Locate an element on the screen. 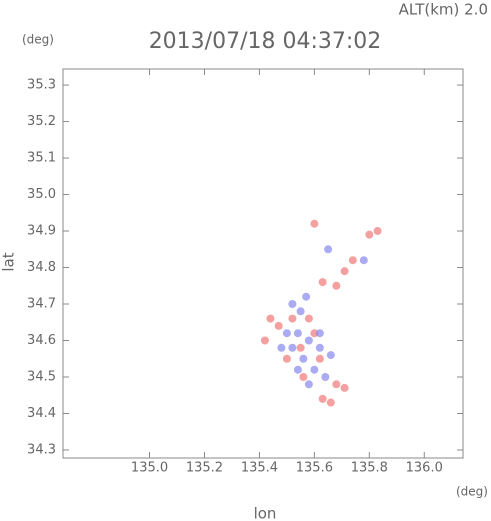  x-axis-label: lon is located at coordinates (265, 513).